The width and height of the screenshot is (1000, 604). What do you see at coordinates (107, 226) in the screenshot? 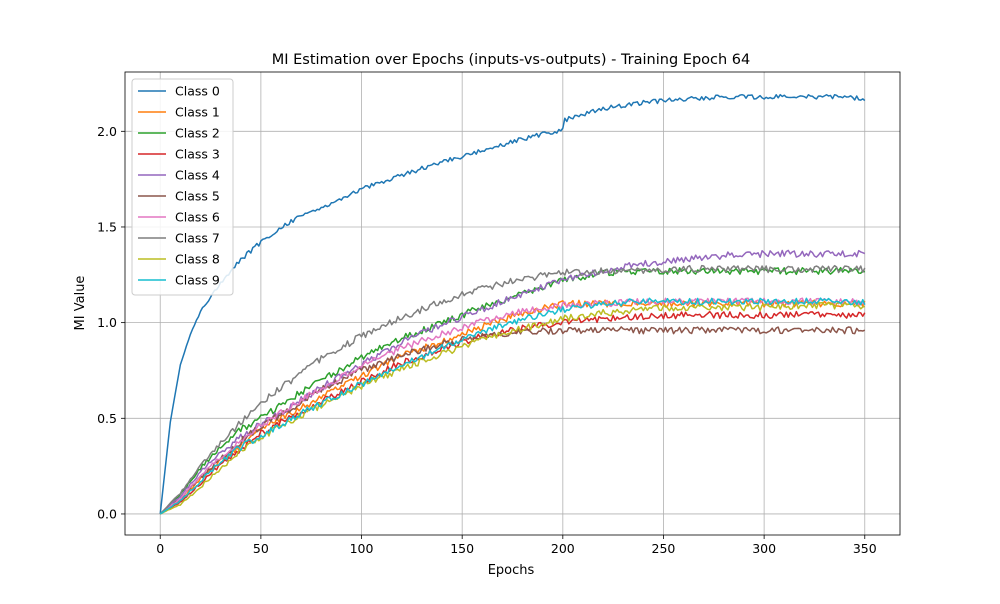
I see `y-tick-label: 1.5` at bounding box center [107, 226].